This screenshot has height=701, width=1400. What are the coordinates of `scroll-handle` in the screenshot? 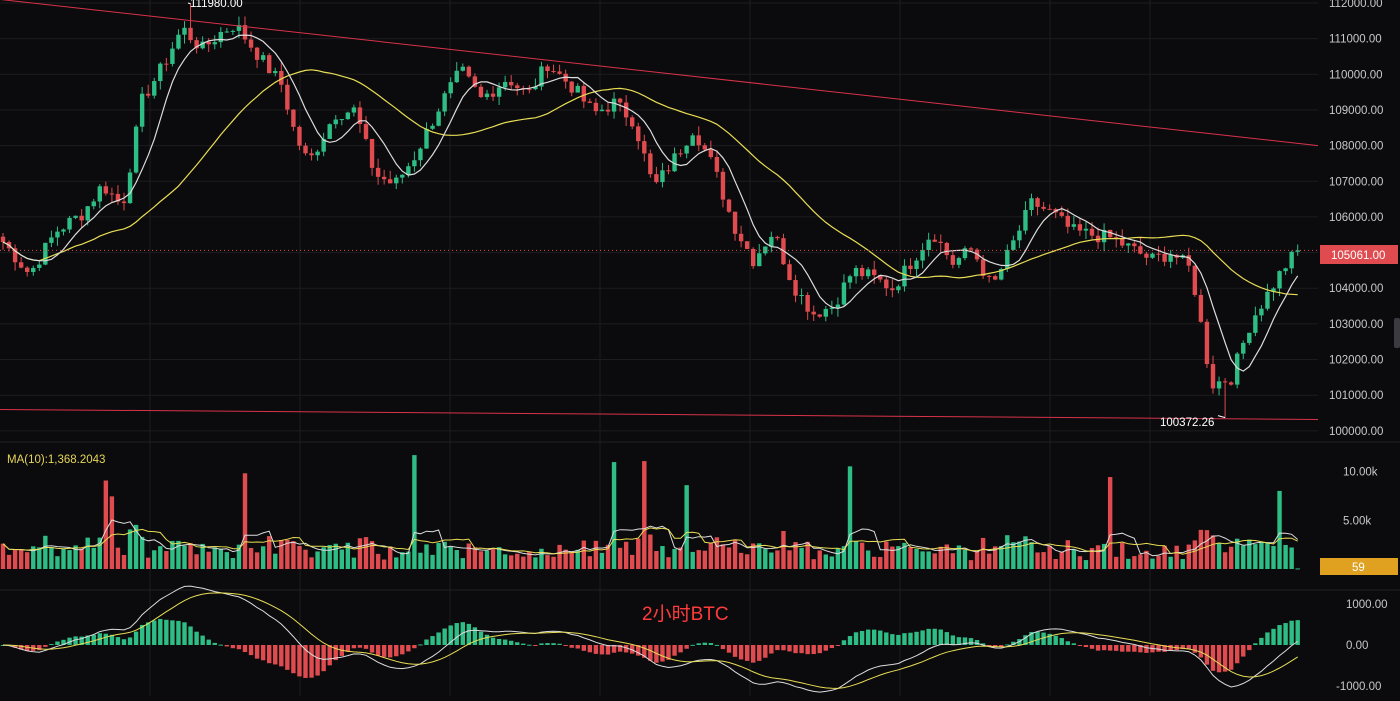 It's located at (1397, 333).